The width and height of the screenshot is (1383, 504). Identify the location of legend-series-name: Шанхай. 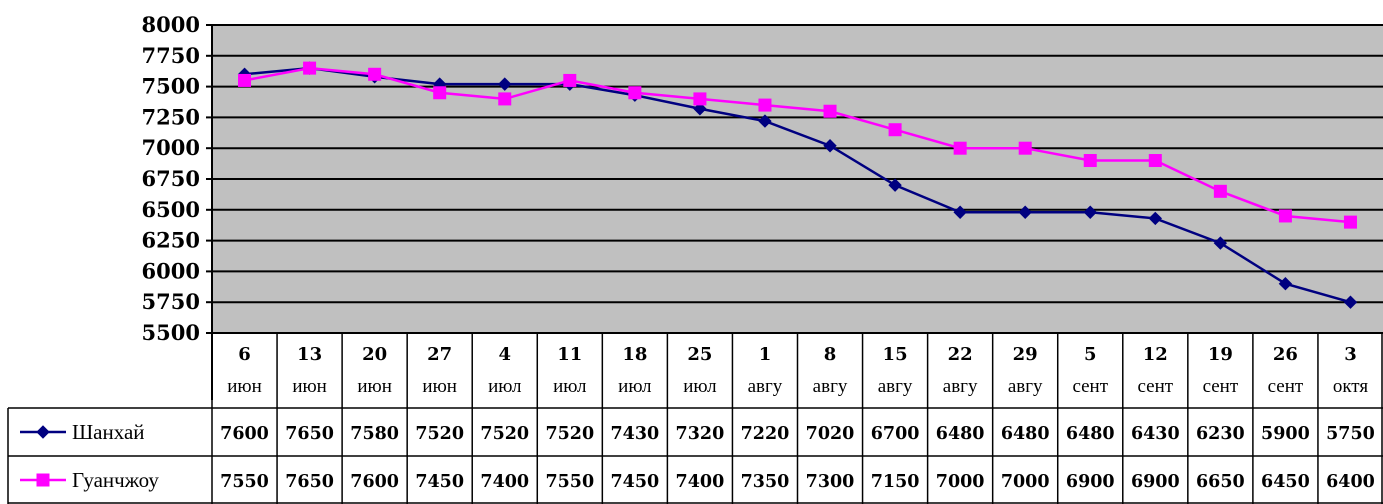
(108, 432).